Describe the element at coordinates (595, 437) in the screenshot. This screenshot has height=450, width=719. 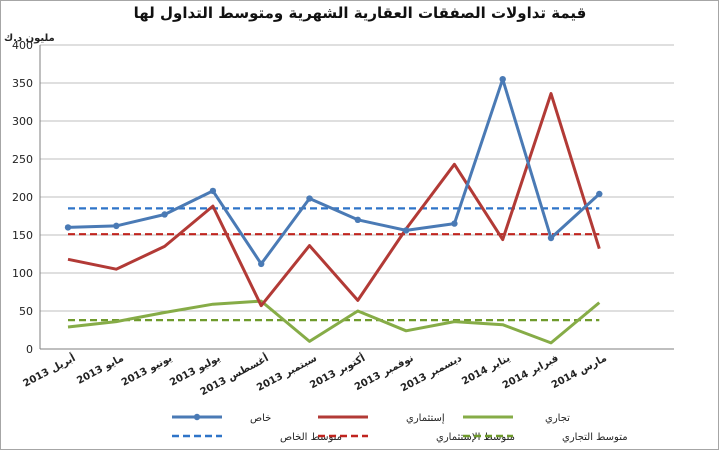
I see `legend-label: متوسط التجاري` at that location.